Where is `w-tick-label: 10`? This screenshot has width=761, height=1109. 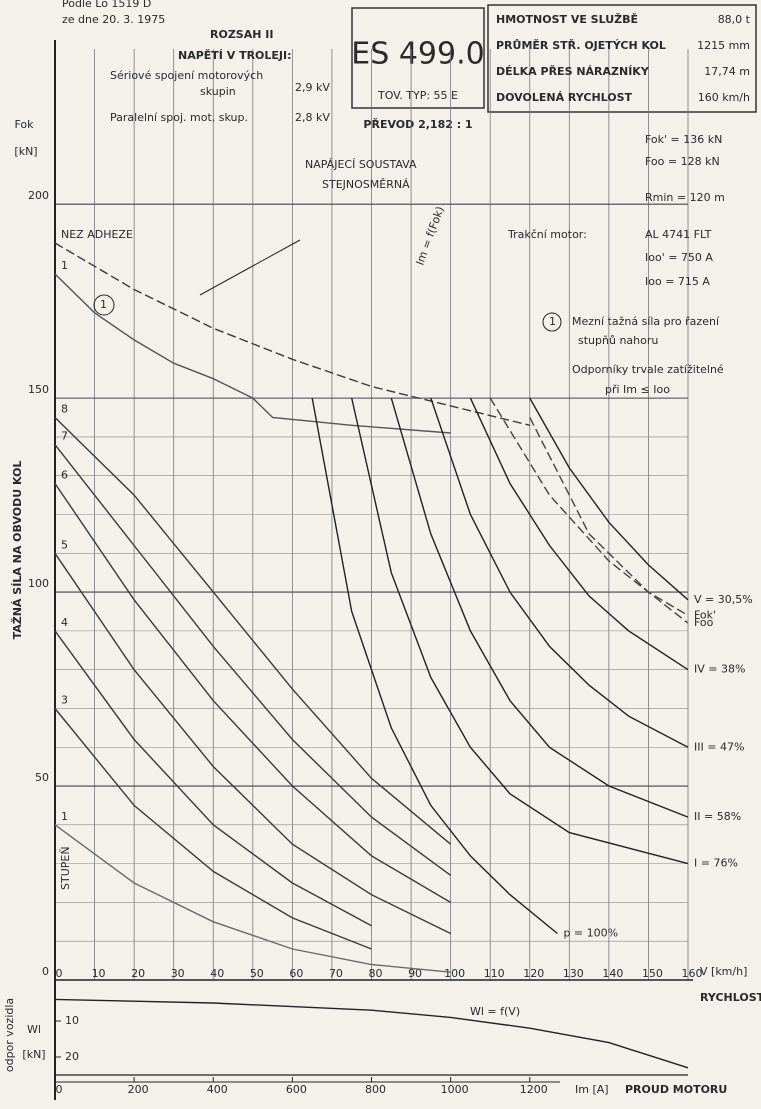
w-tick-label: 10 is located at coordinates (72, 1020).